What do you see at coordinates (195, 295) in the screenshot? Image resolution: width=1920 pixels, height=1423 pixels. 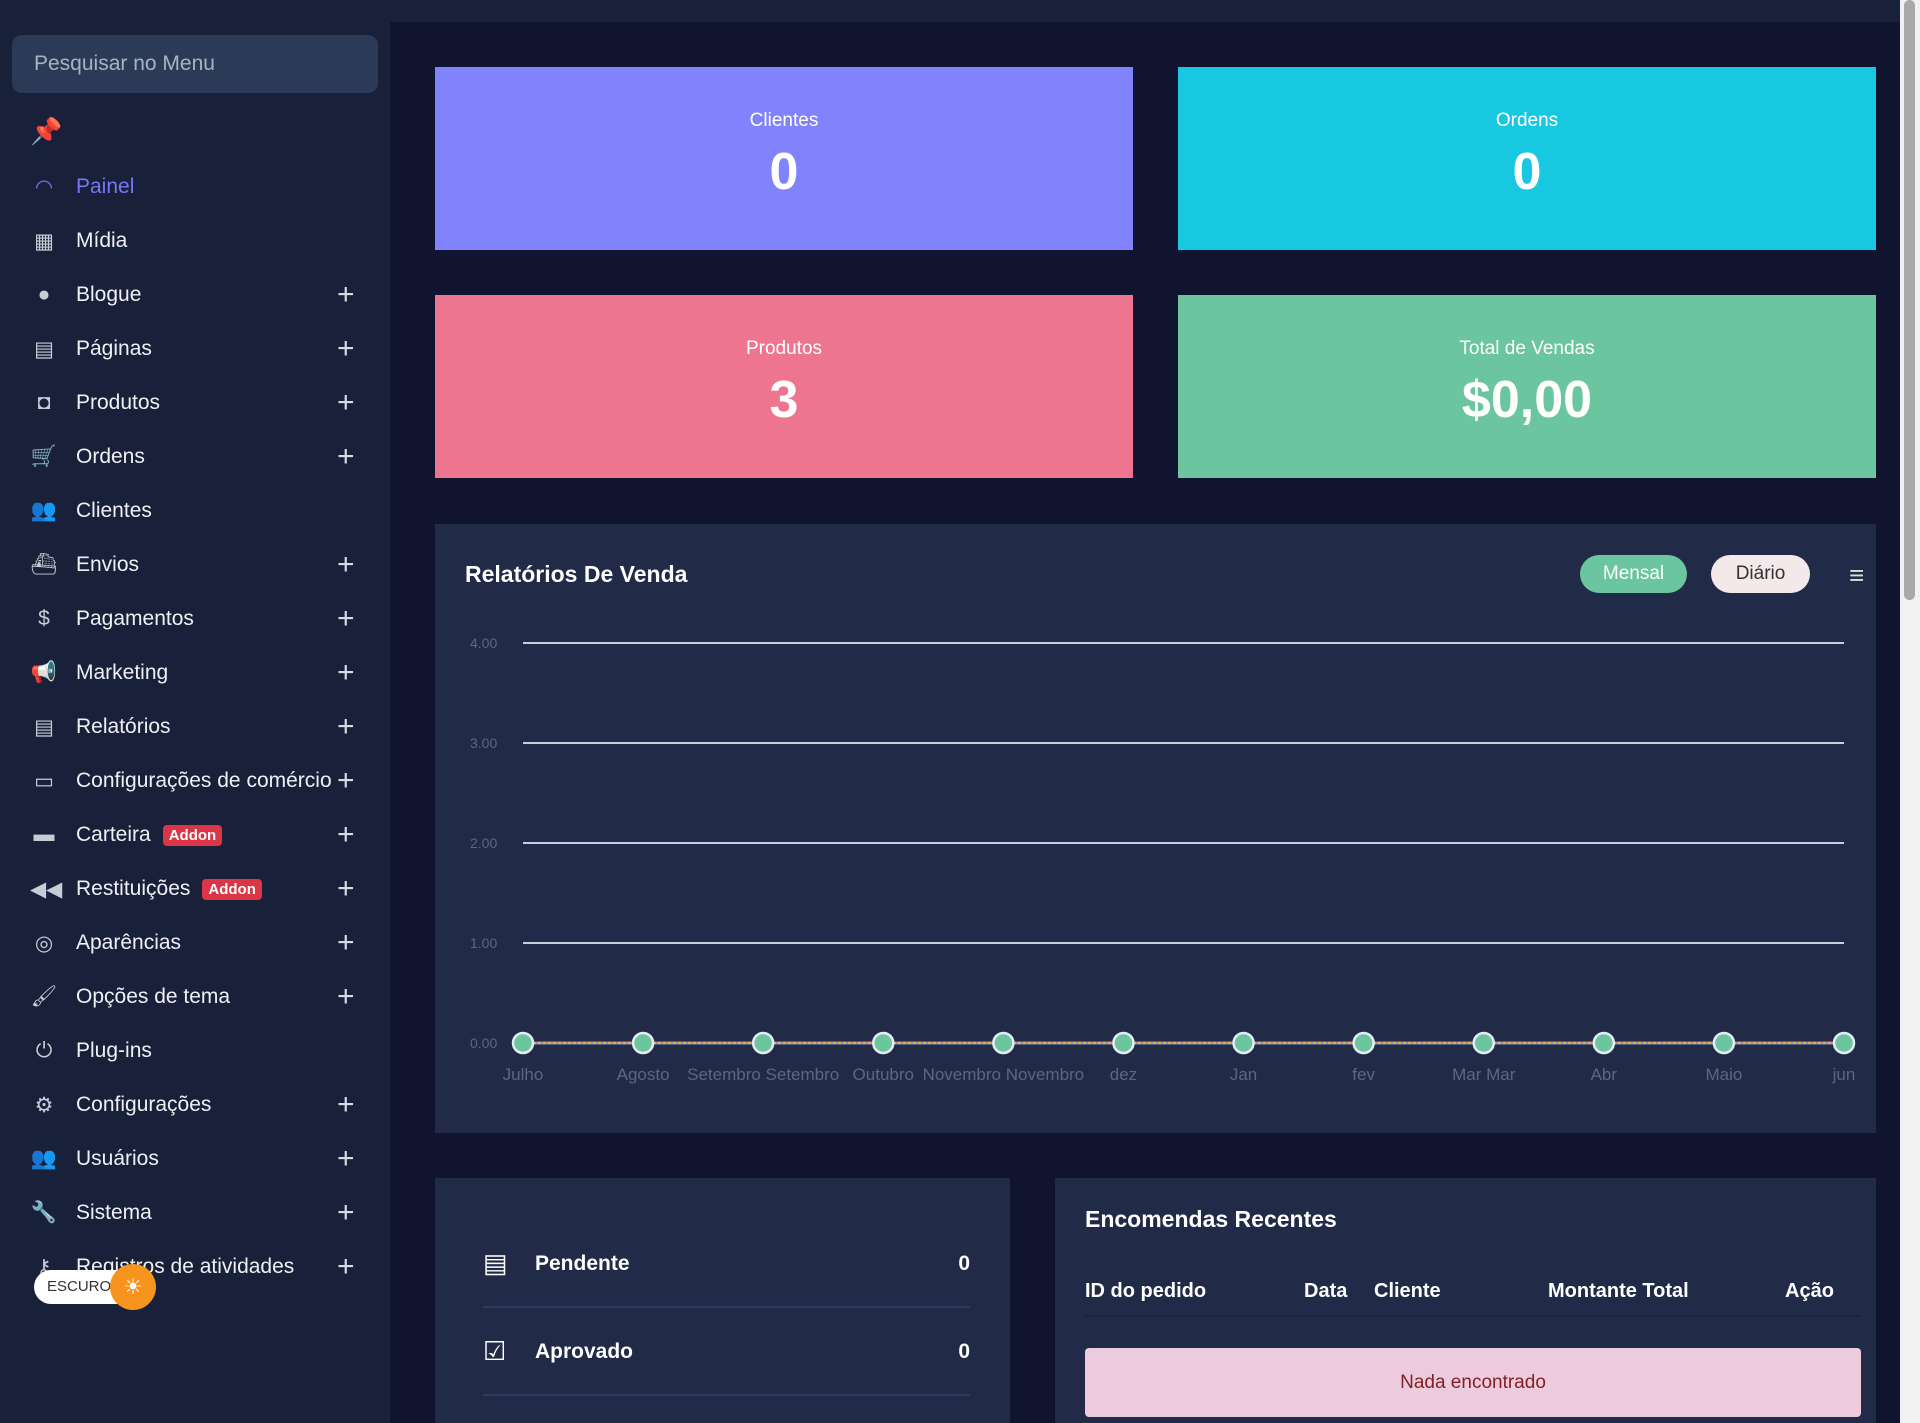 I see `sidebar-item-2: ● Blogue +` at bounding box center [195, 295].